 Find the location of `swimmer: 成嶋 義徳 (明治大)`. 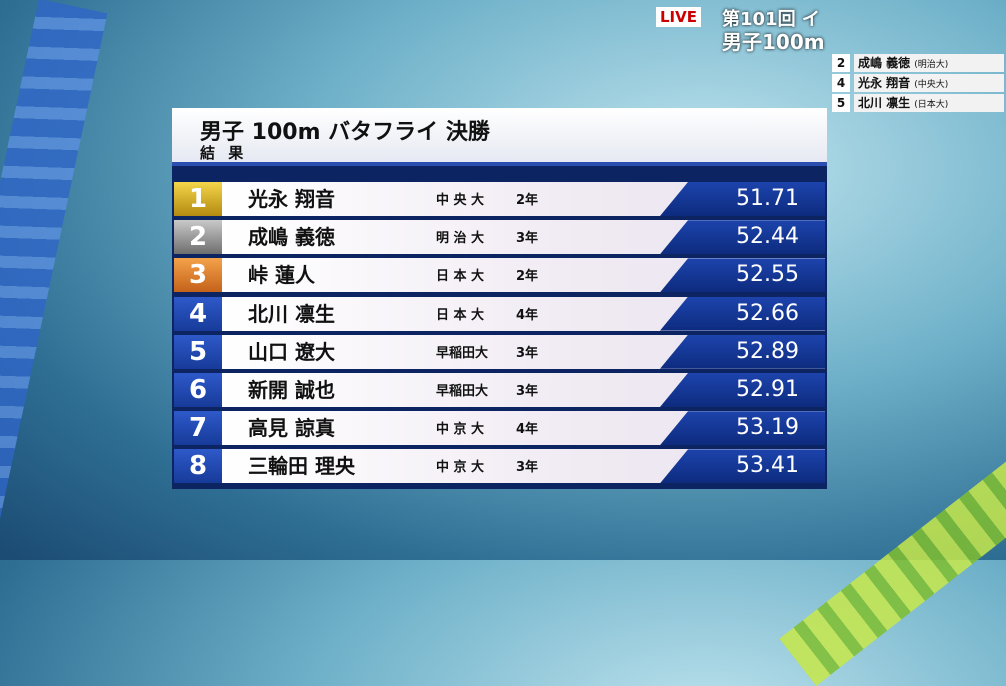

swimmer: 成嶋 義徳 (明治大) is located at coordinates (929, 63).